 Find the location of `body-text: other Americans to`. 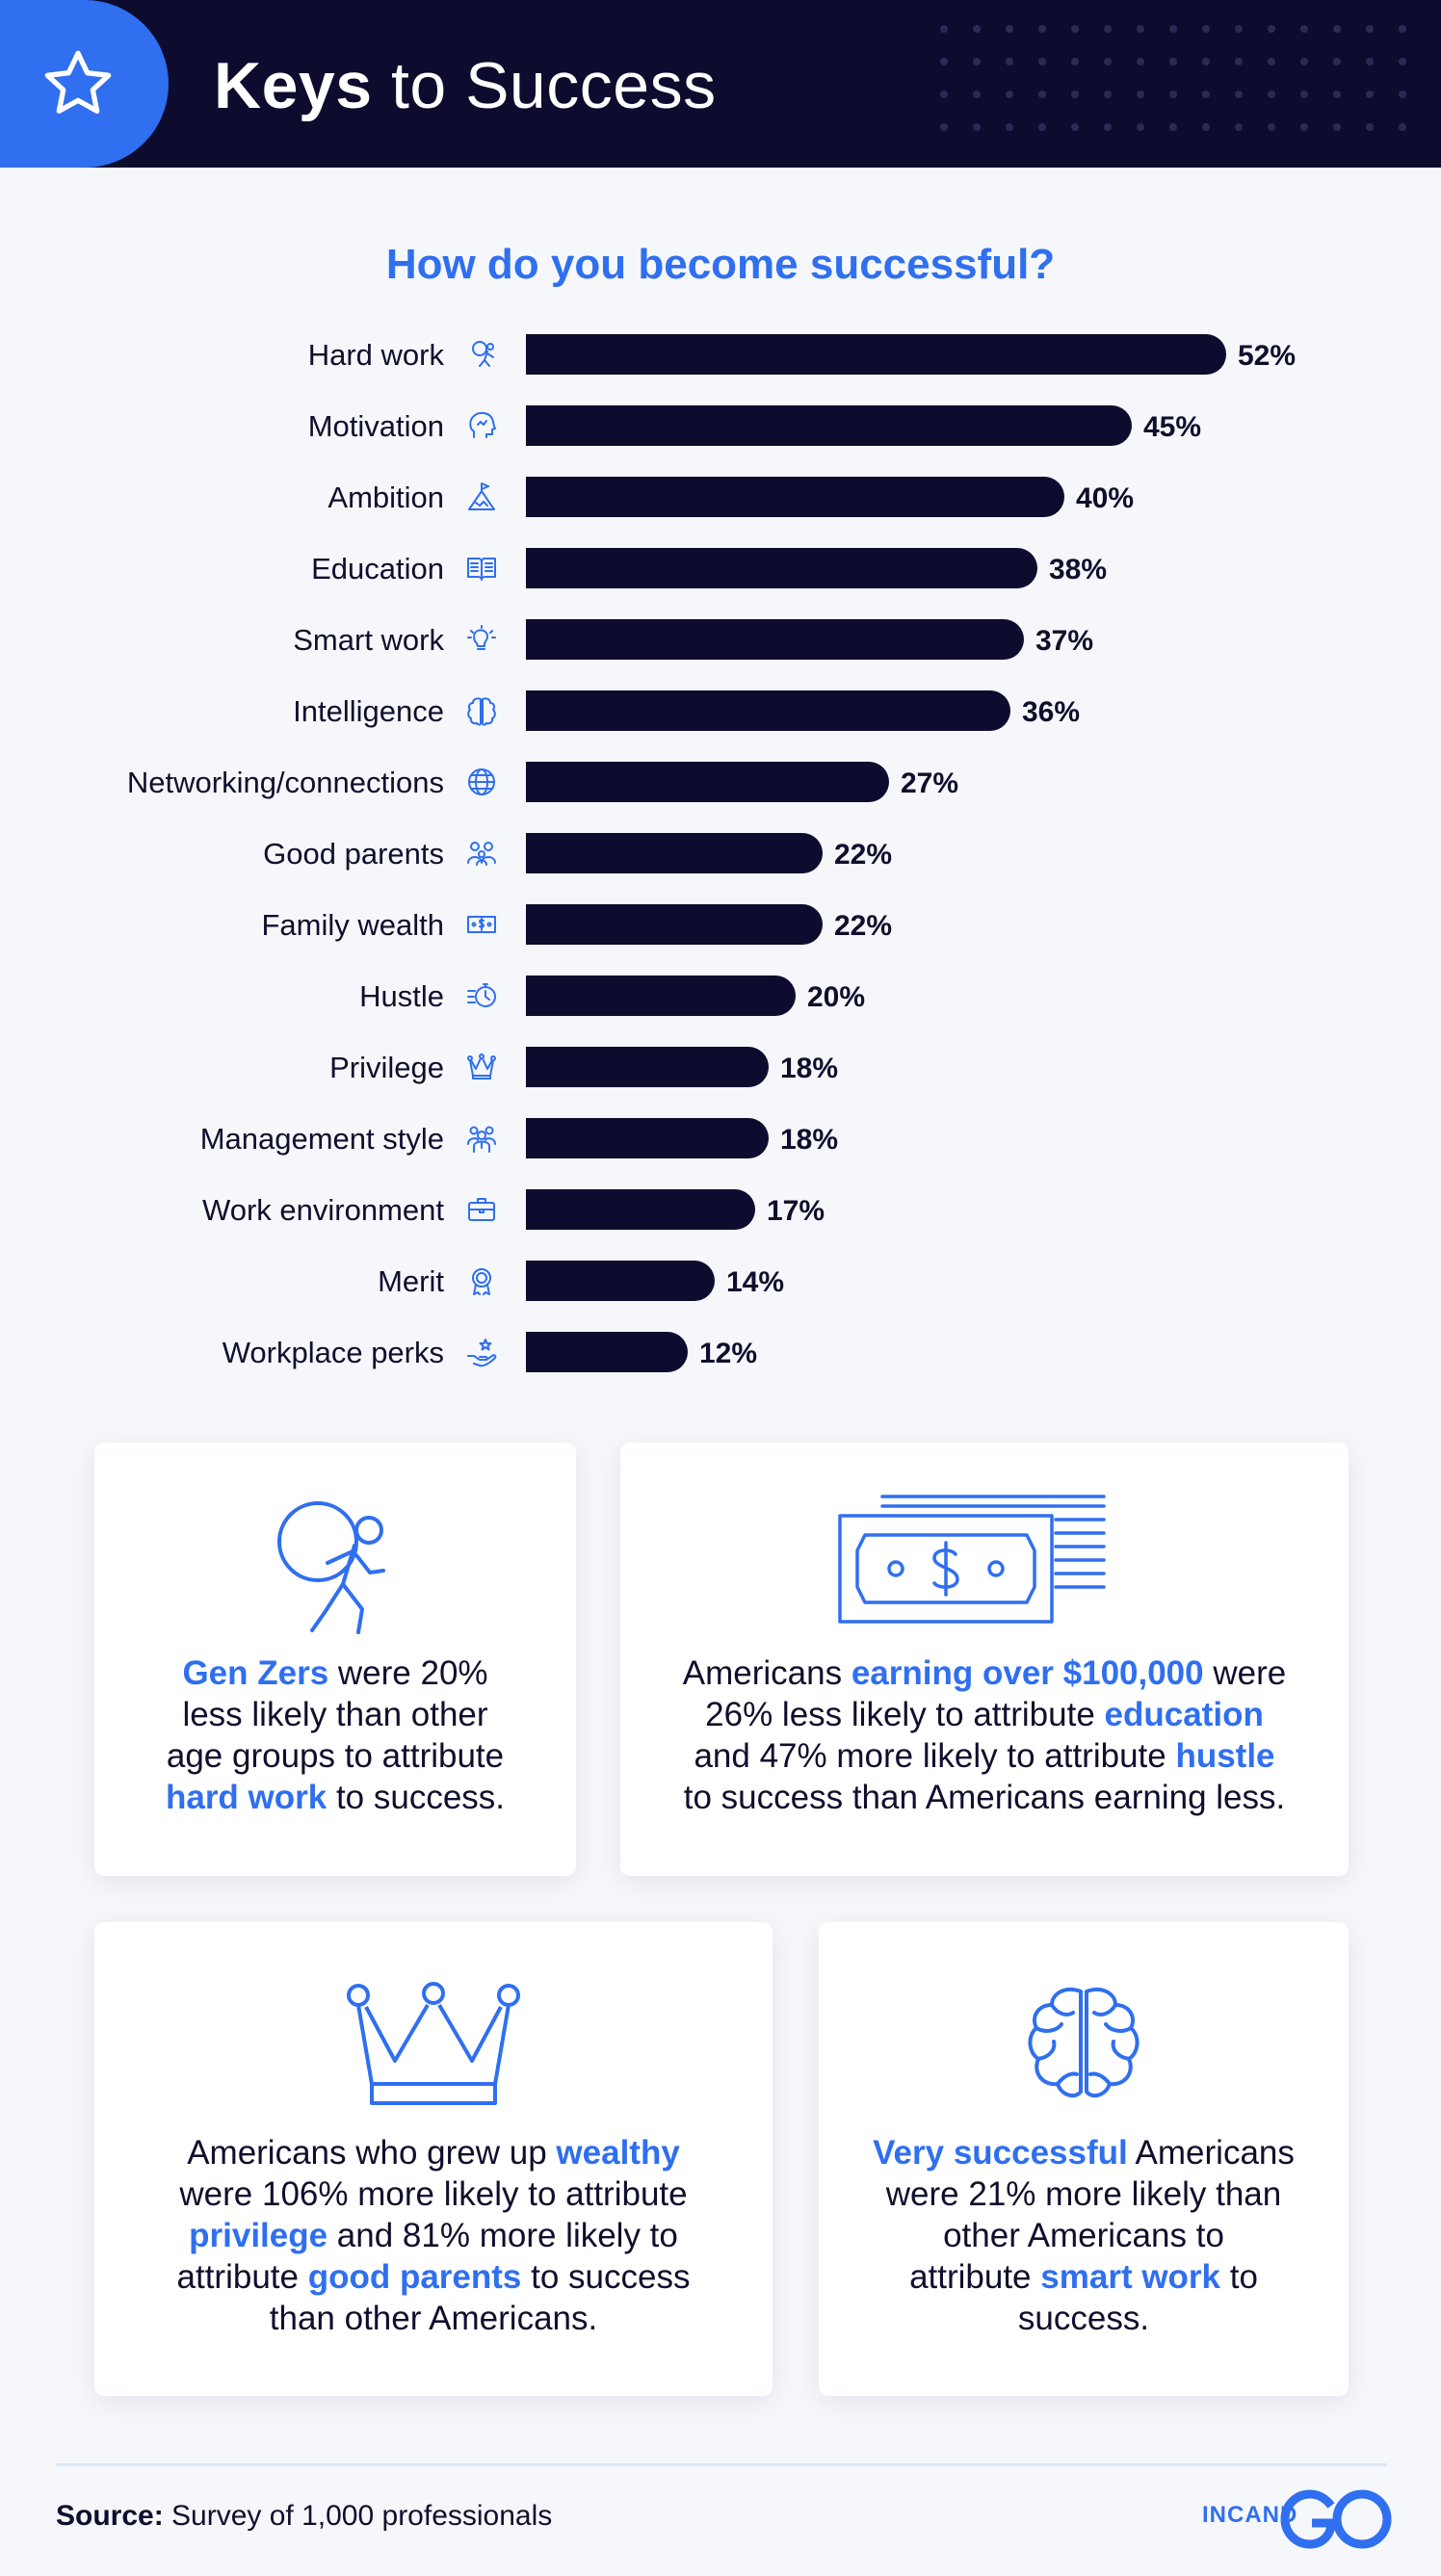

body-text: other Americans to is located at coordinates (1083, 2235).